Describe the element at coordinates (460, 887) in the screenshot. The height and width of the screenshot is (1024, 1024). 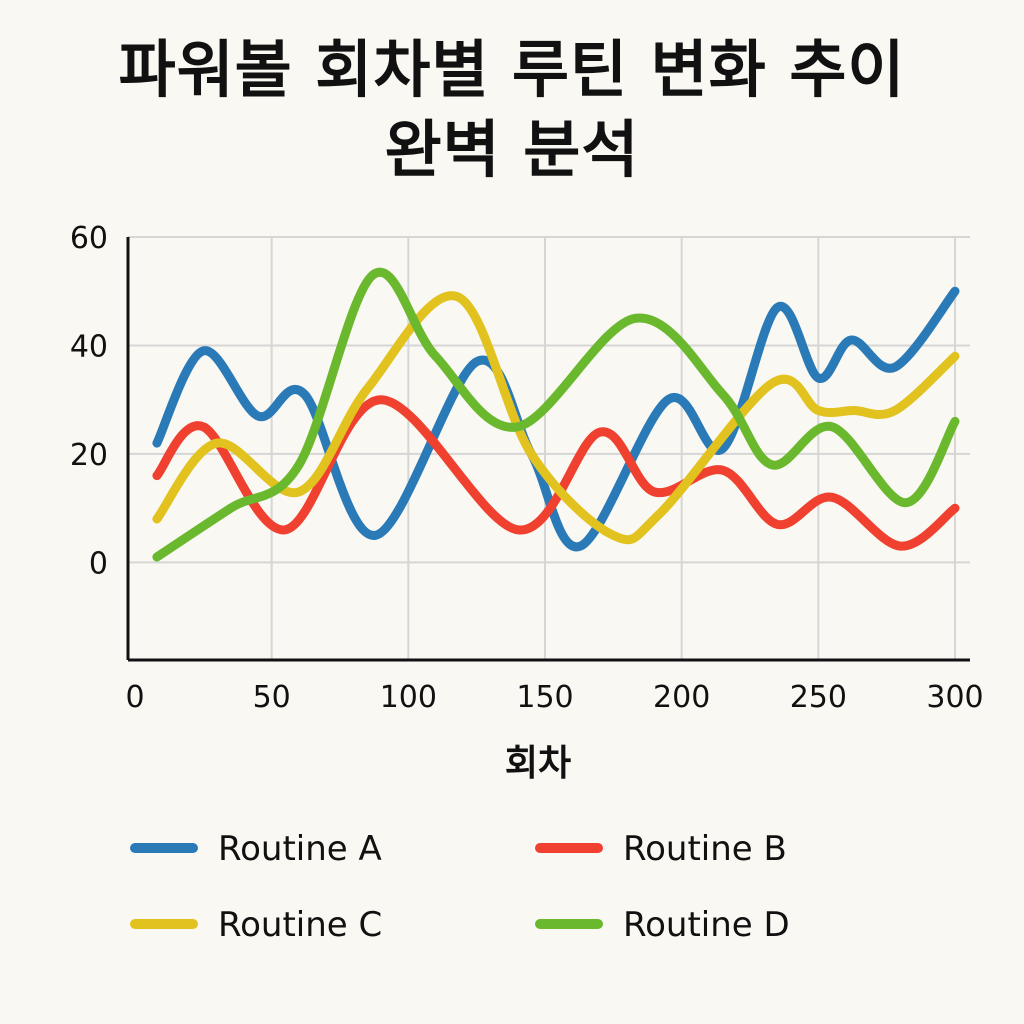
I see `legend: Routine A Routine B Routine C Routine D` at that location.